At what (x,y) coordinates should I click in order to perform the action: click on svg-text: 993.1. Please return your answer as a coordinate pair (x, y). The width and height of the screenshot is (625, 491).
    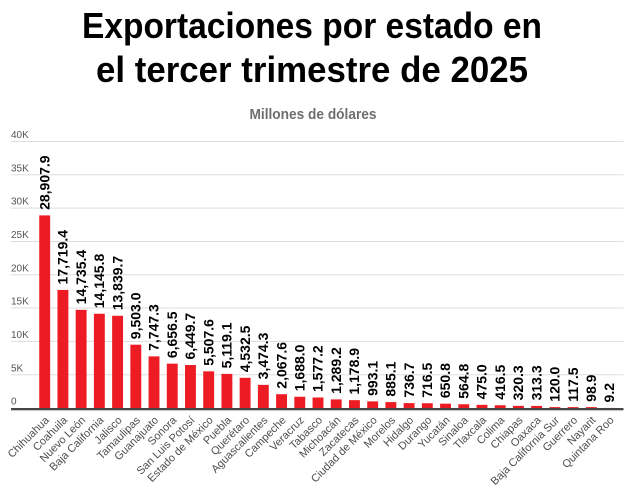
    Looking at the image, I should click on (372, 378).